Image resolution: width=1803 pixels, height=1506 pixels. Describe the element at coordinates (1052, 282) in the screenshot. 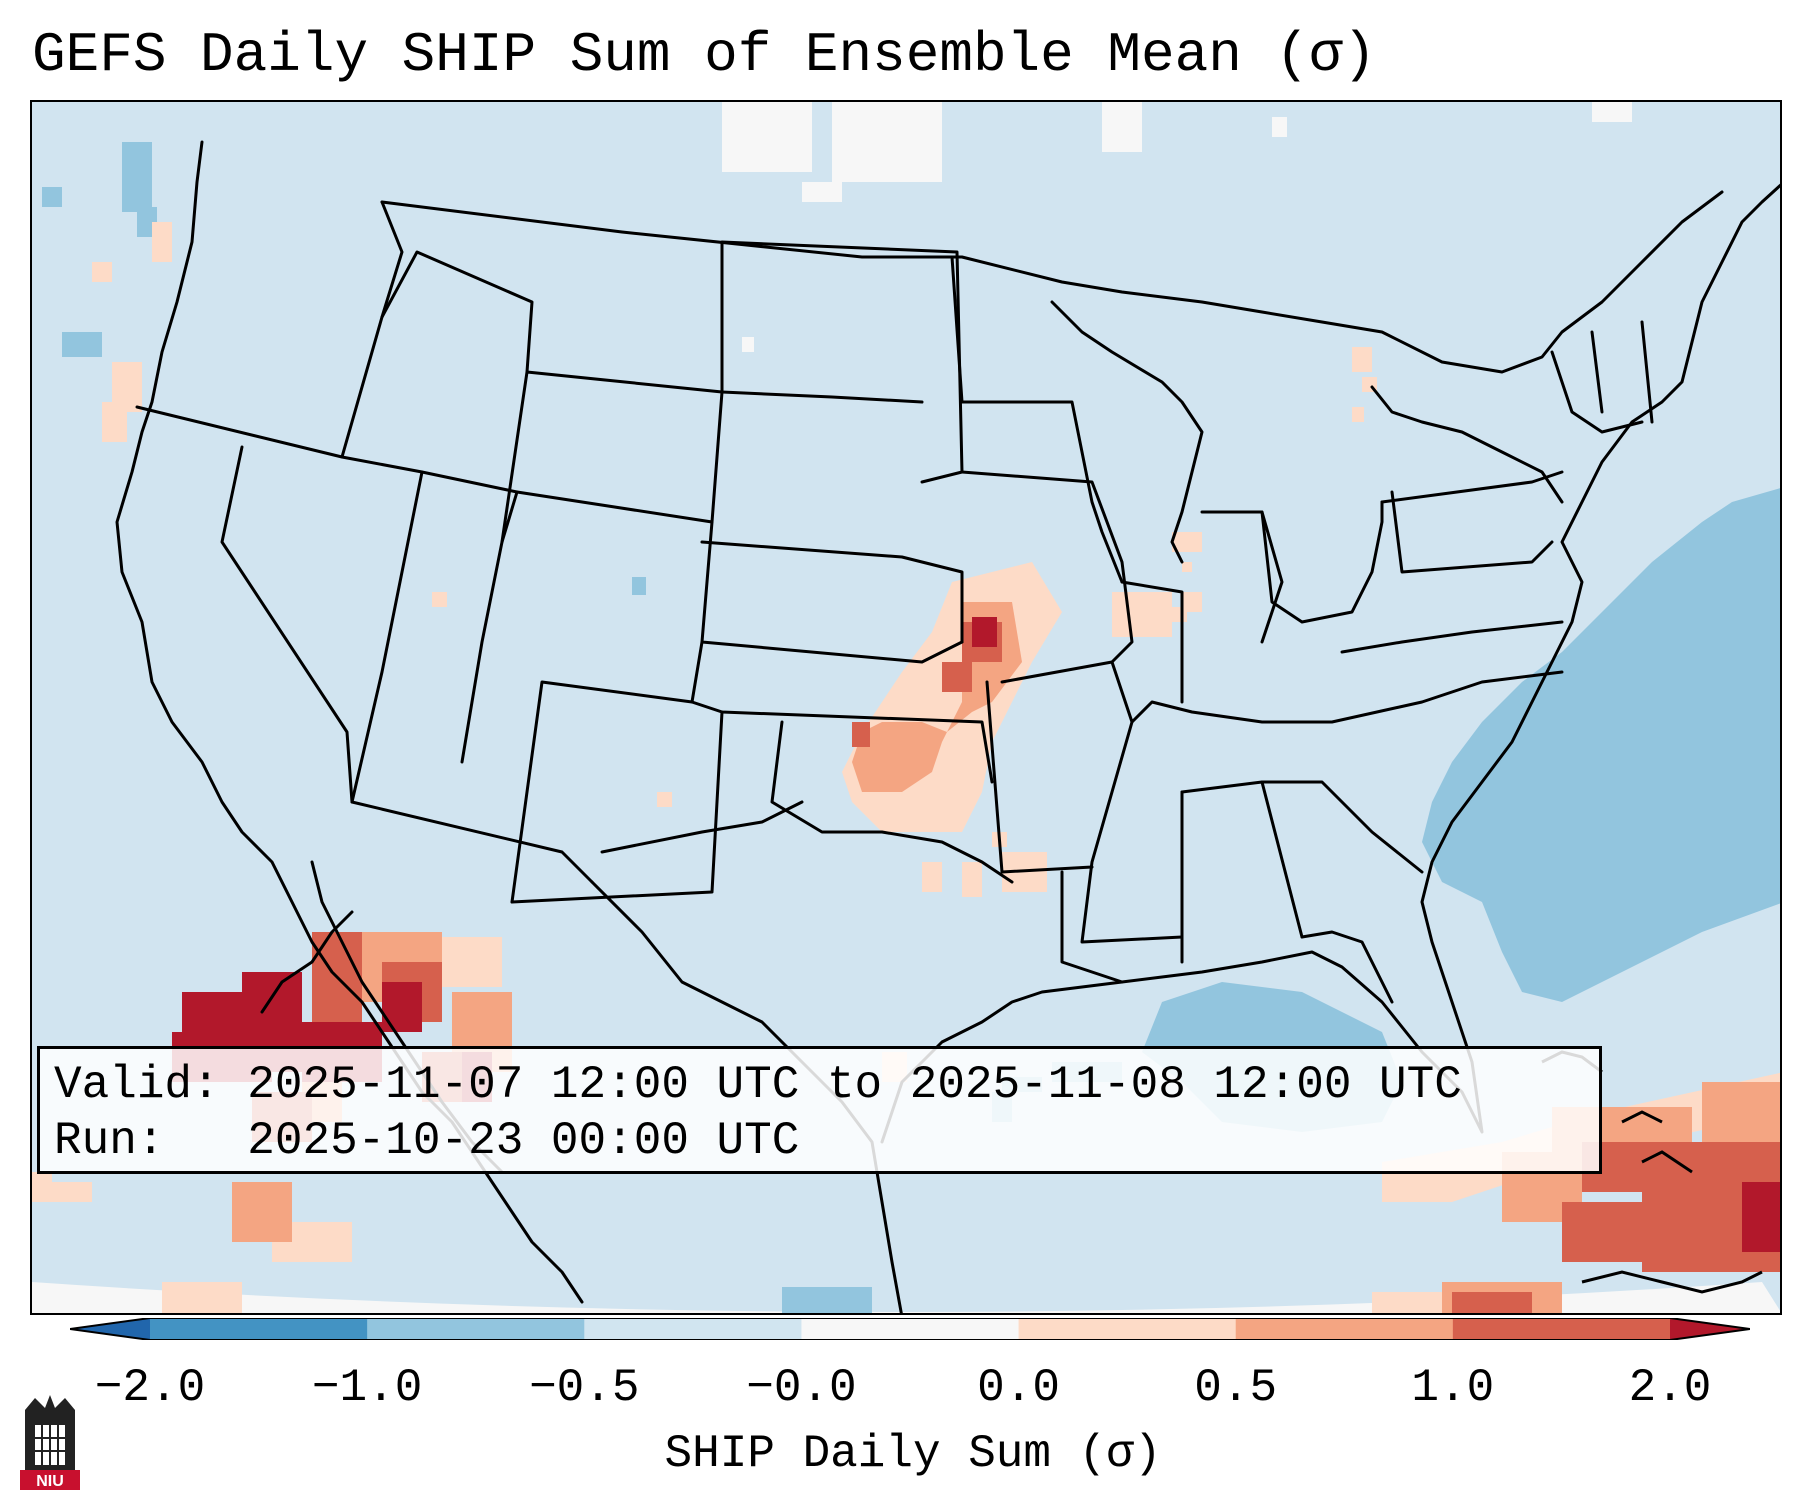

I see `canada-us-border` at that location.